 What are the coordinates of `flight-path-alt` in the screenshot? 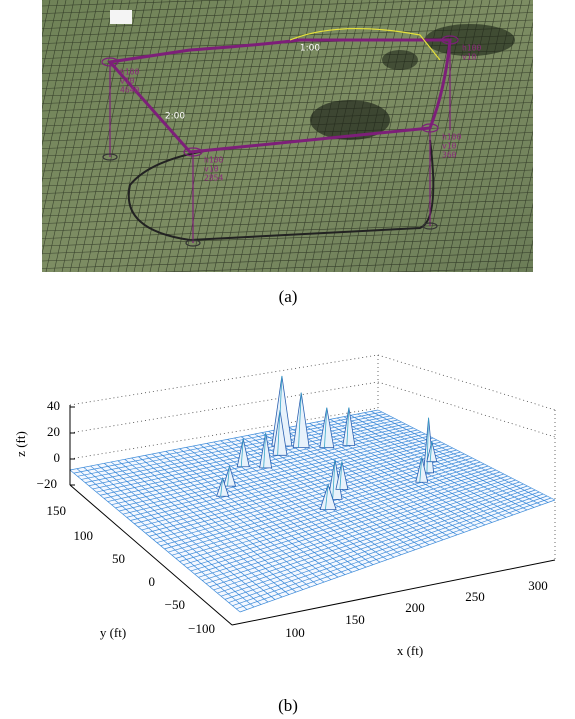 It's located at (365, 44).